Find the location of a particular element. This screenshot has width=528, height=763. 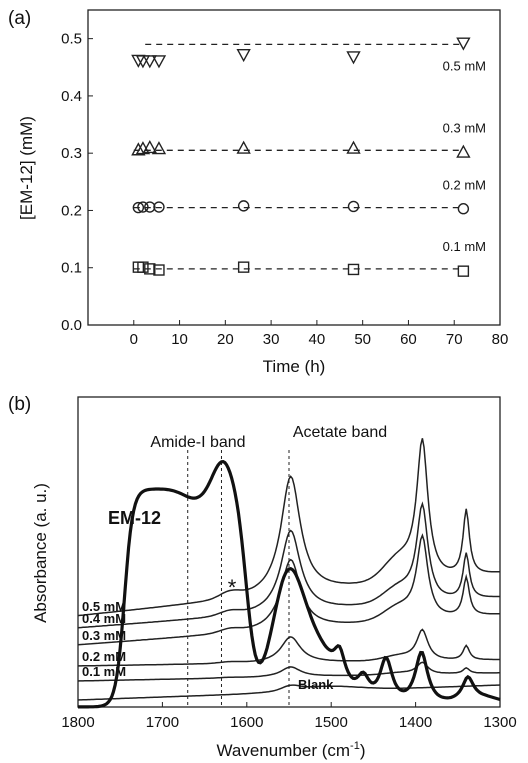

acetate-band-annotation: Acetate band is located at coordinates (340, 432).